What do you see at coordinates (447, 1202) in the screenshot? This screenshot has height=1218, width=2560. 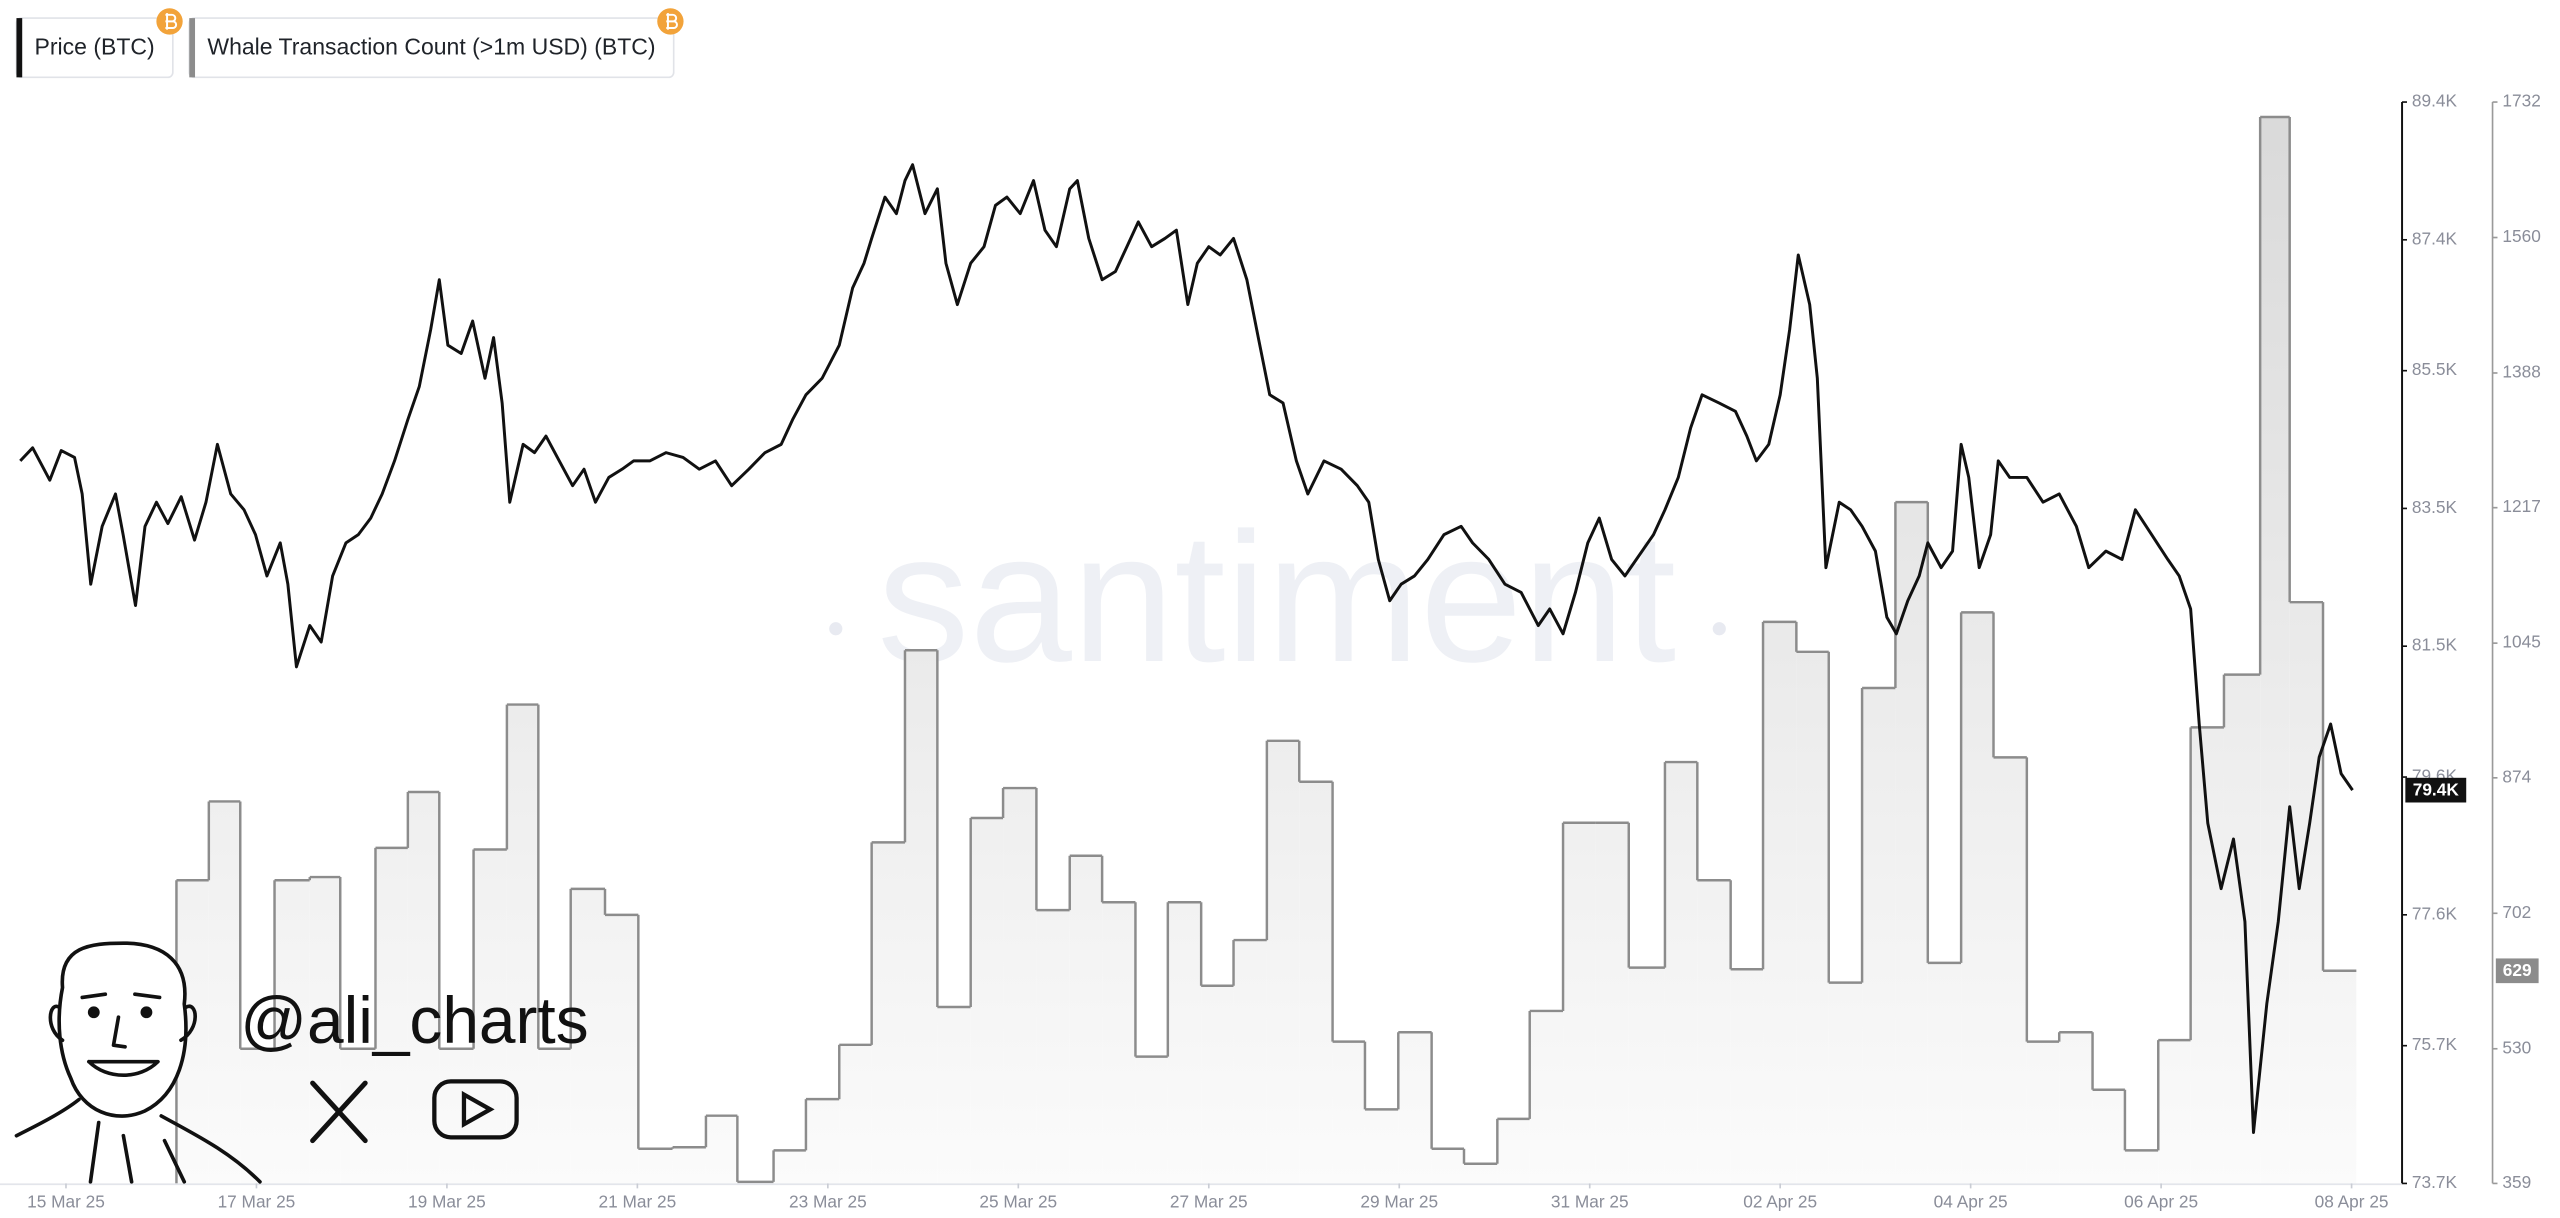 I see `x-tick-label: 19 Mar 25` at bounding box center [447, 1202].